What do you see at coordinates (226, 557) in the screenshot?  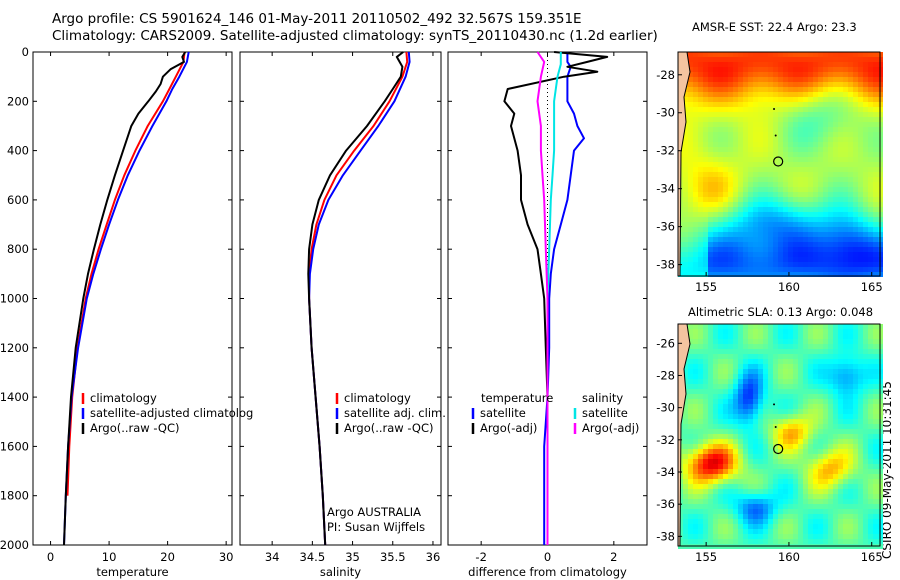 I see `temperature-xtick-label: 30` at bounding box center [226, 557].